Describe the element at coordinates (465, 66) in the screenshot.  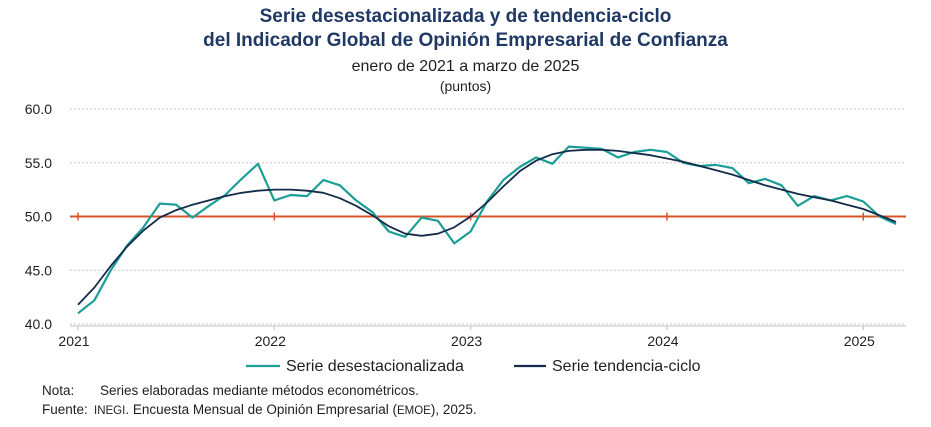
I see `chart-subtitle: enero de 2021 a marzo de 2025` at that location.